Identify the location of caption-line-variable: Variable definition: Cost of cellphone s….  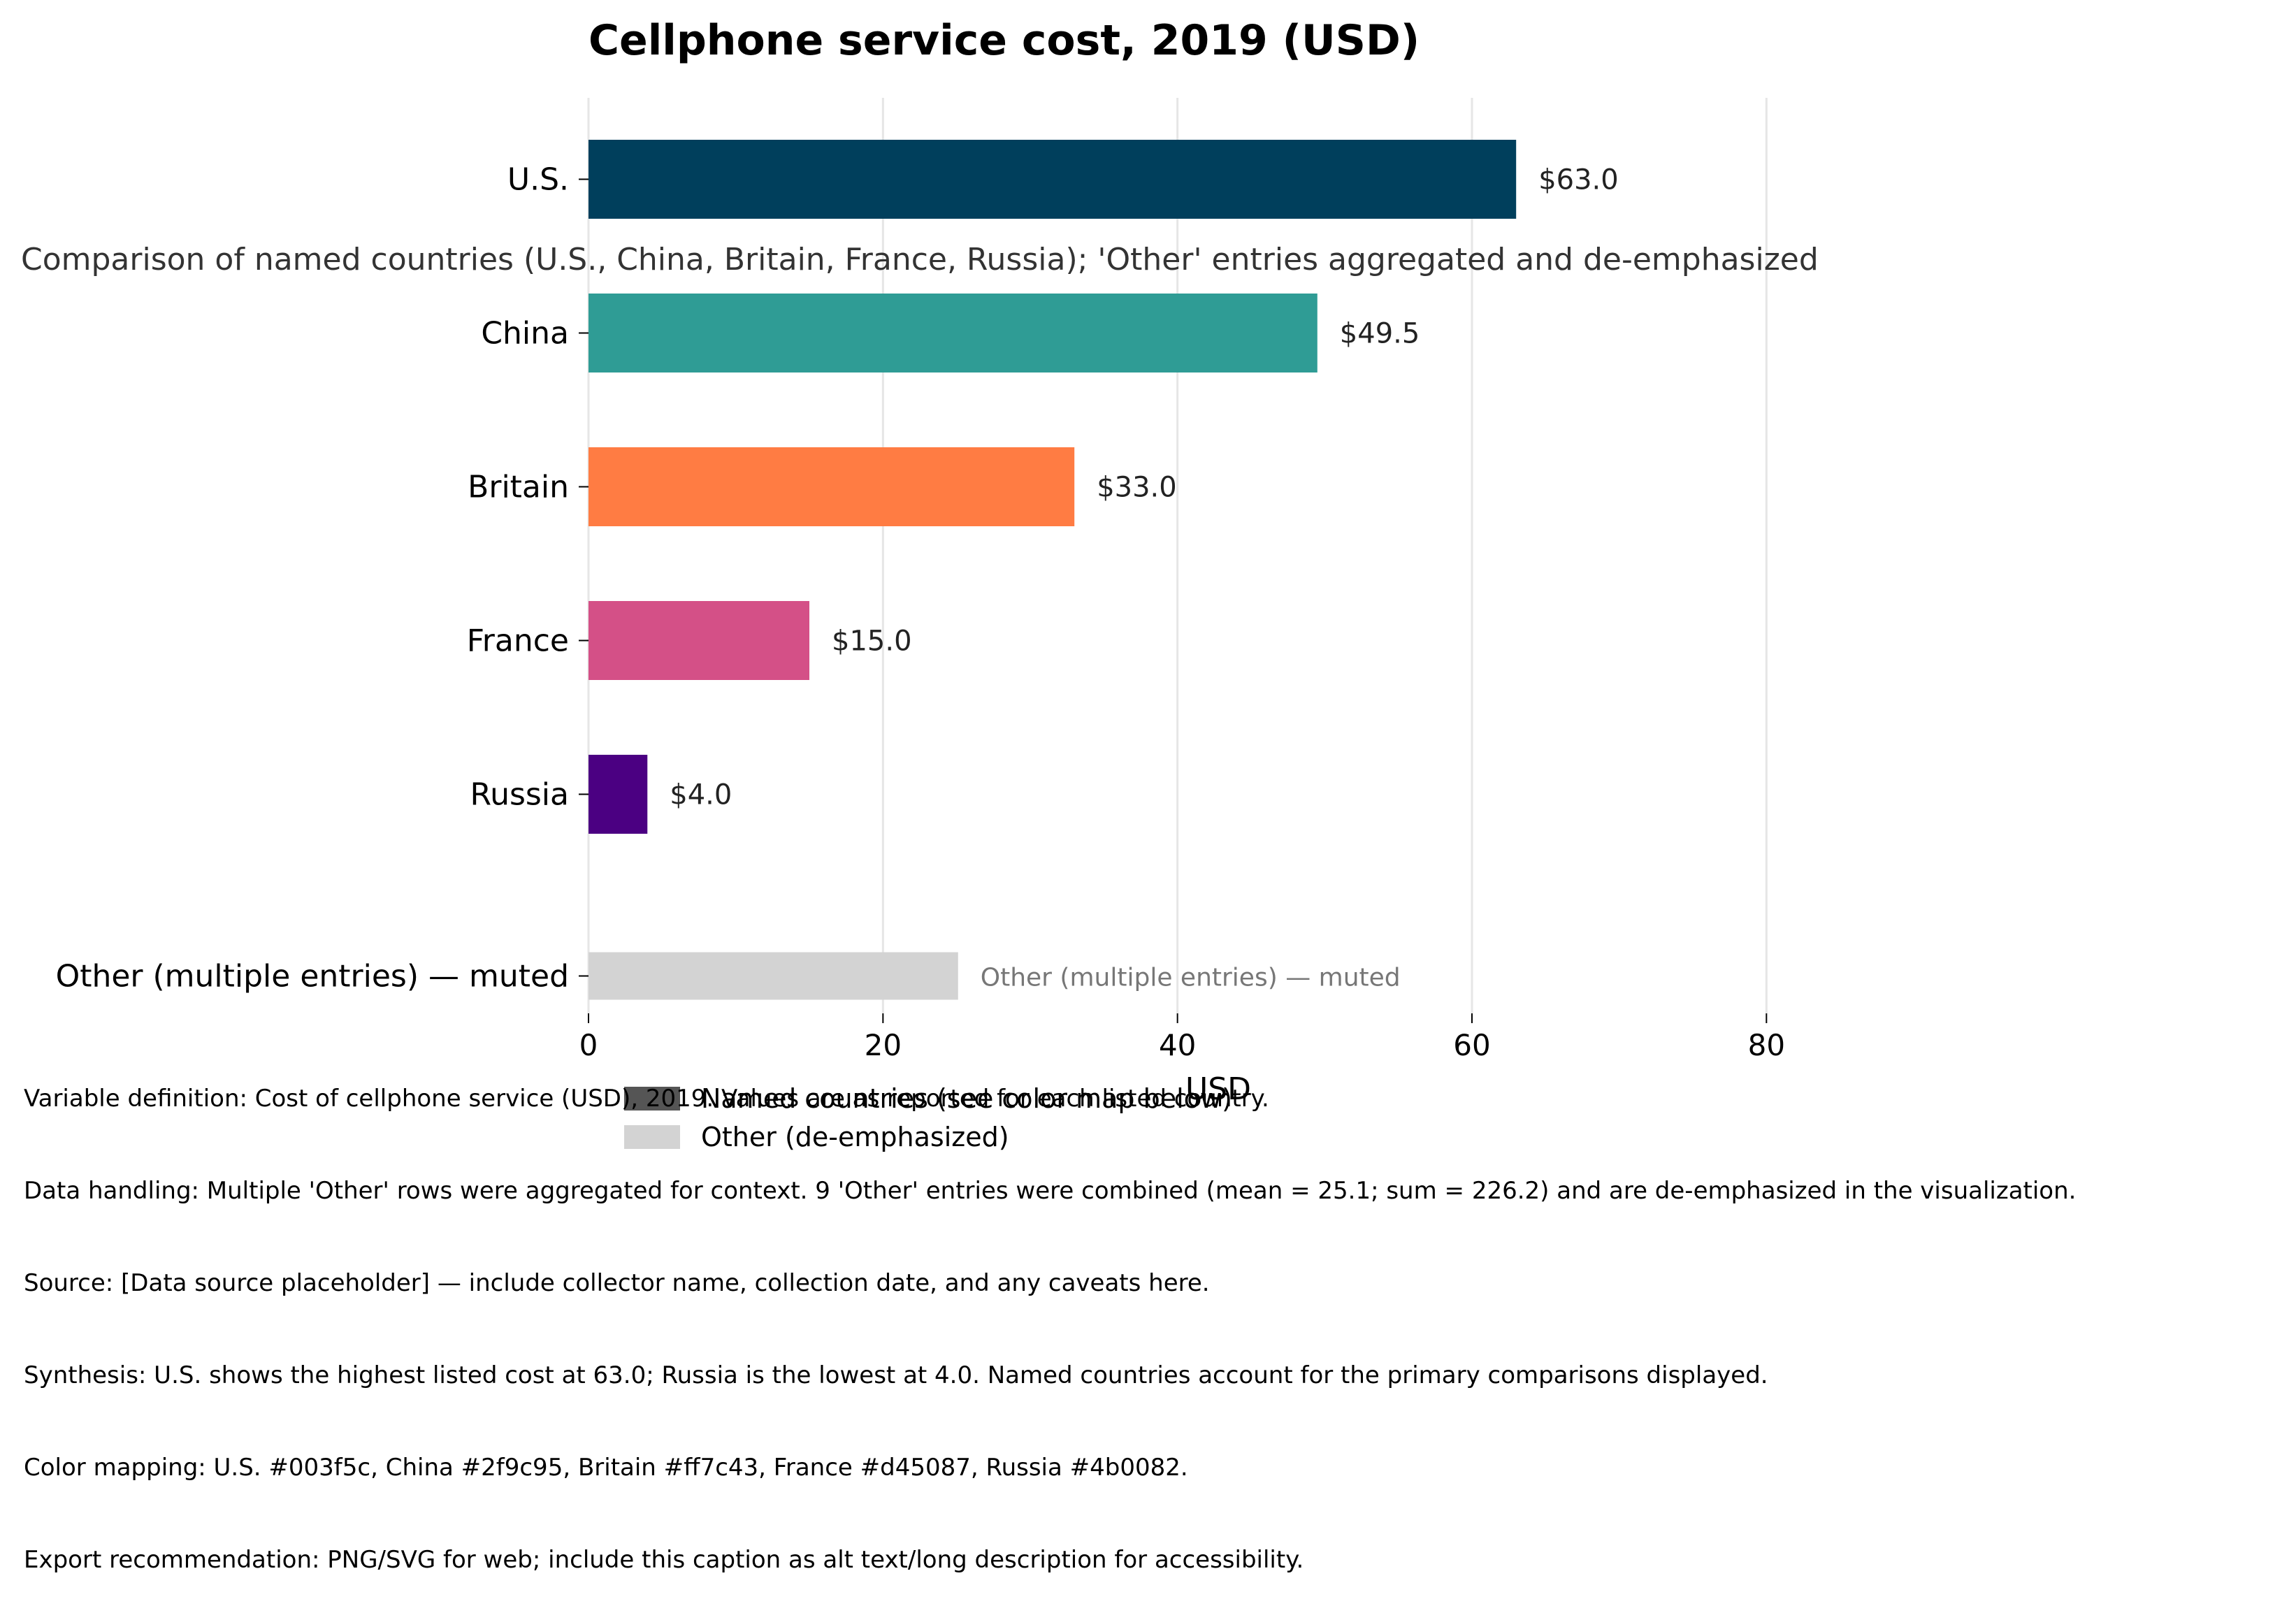
(646, 1099).